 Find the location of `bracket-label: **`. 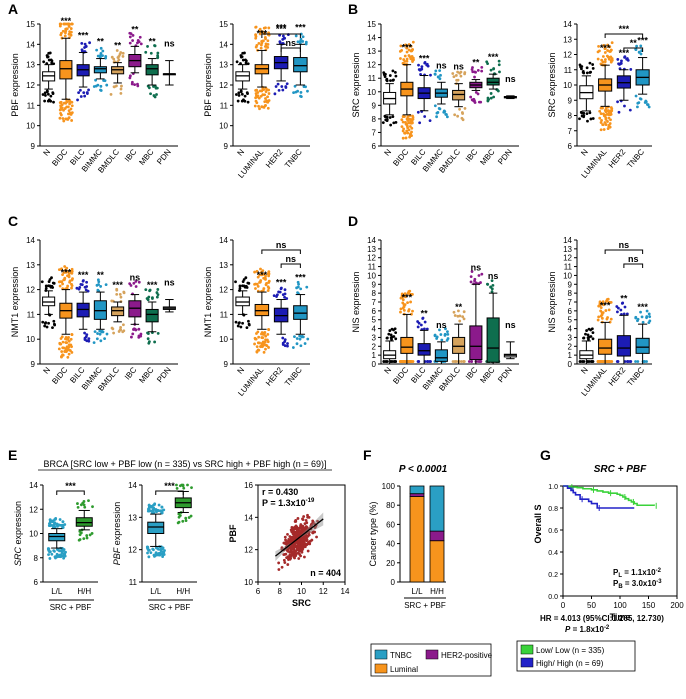

bracket-label: ** is located at coordinates (634, 43).